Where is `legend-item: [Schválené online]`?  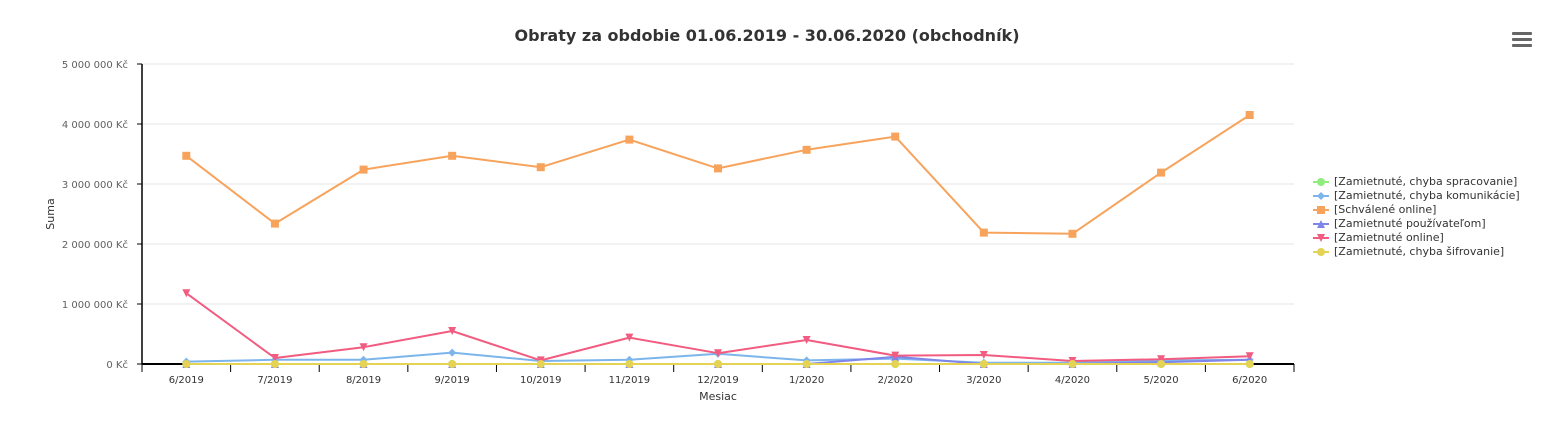 legend-item: [Schválené online] is located at coordinates (1416, 210).